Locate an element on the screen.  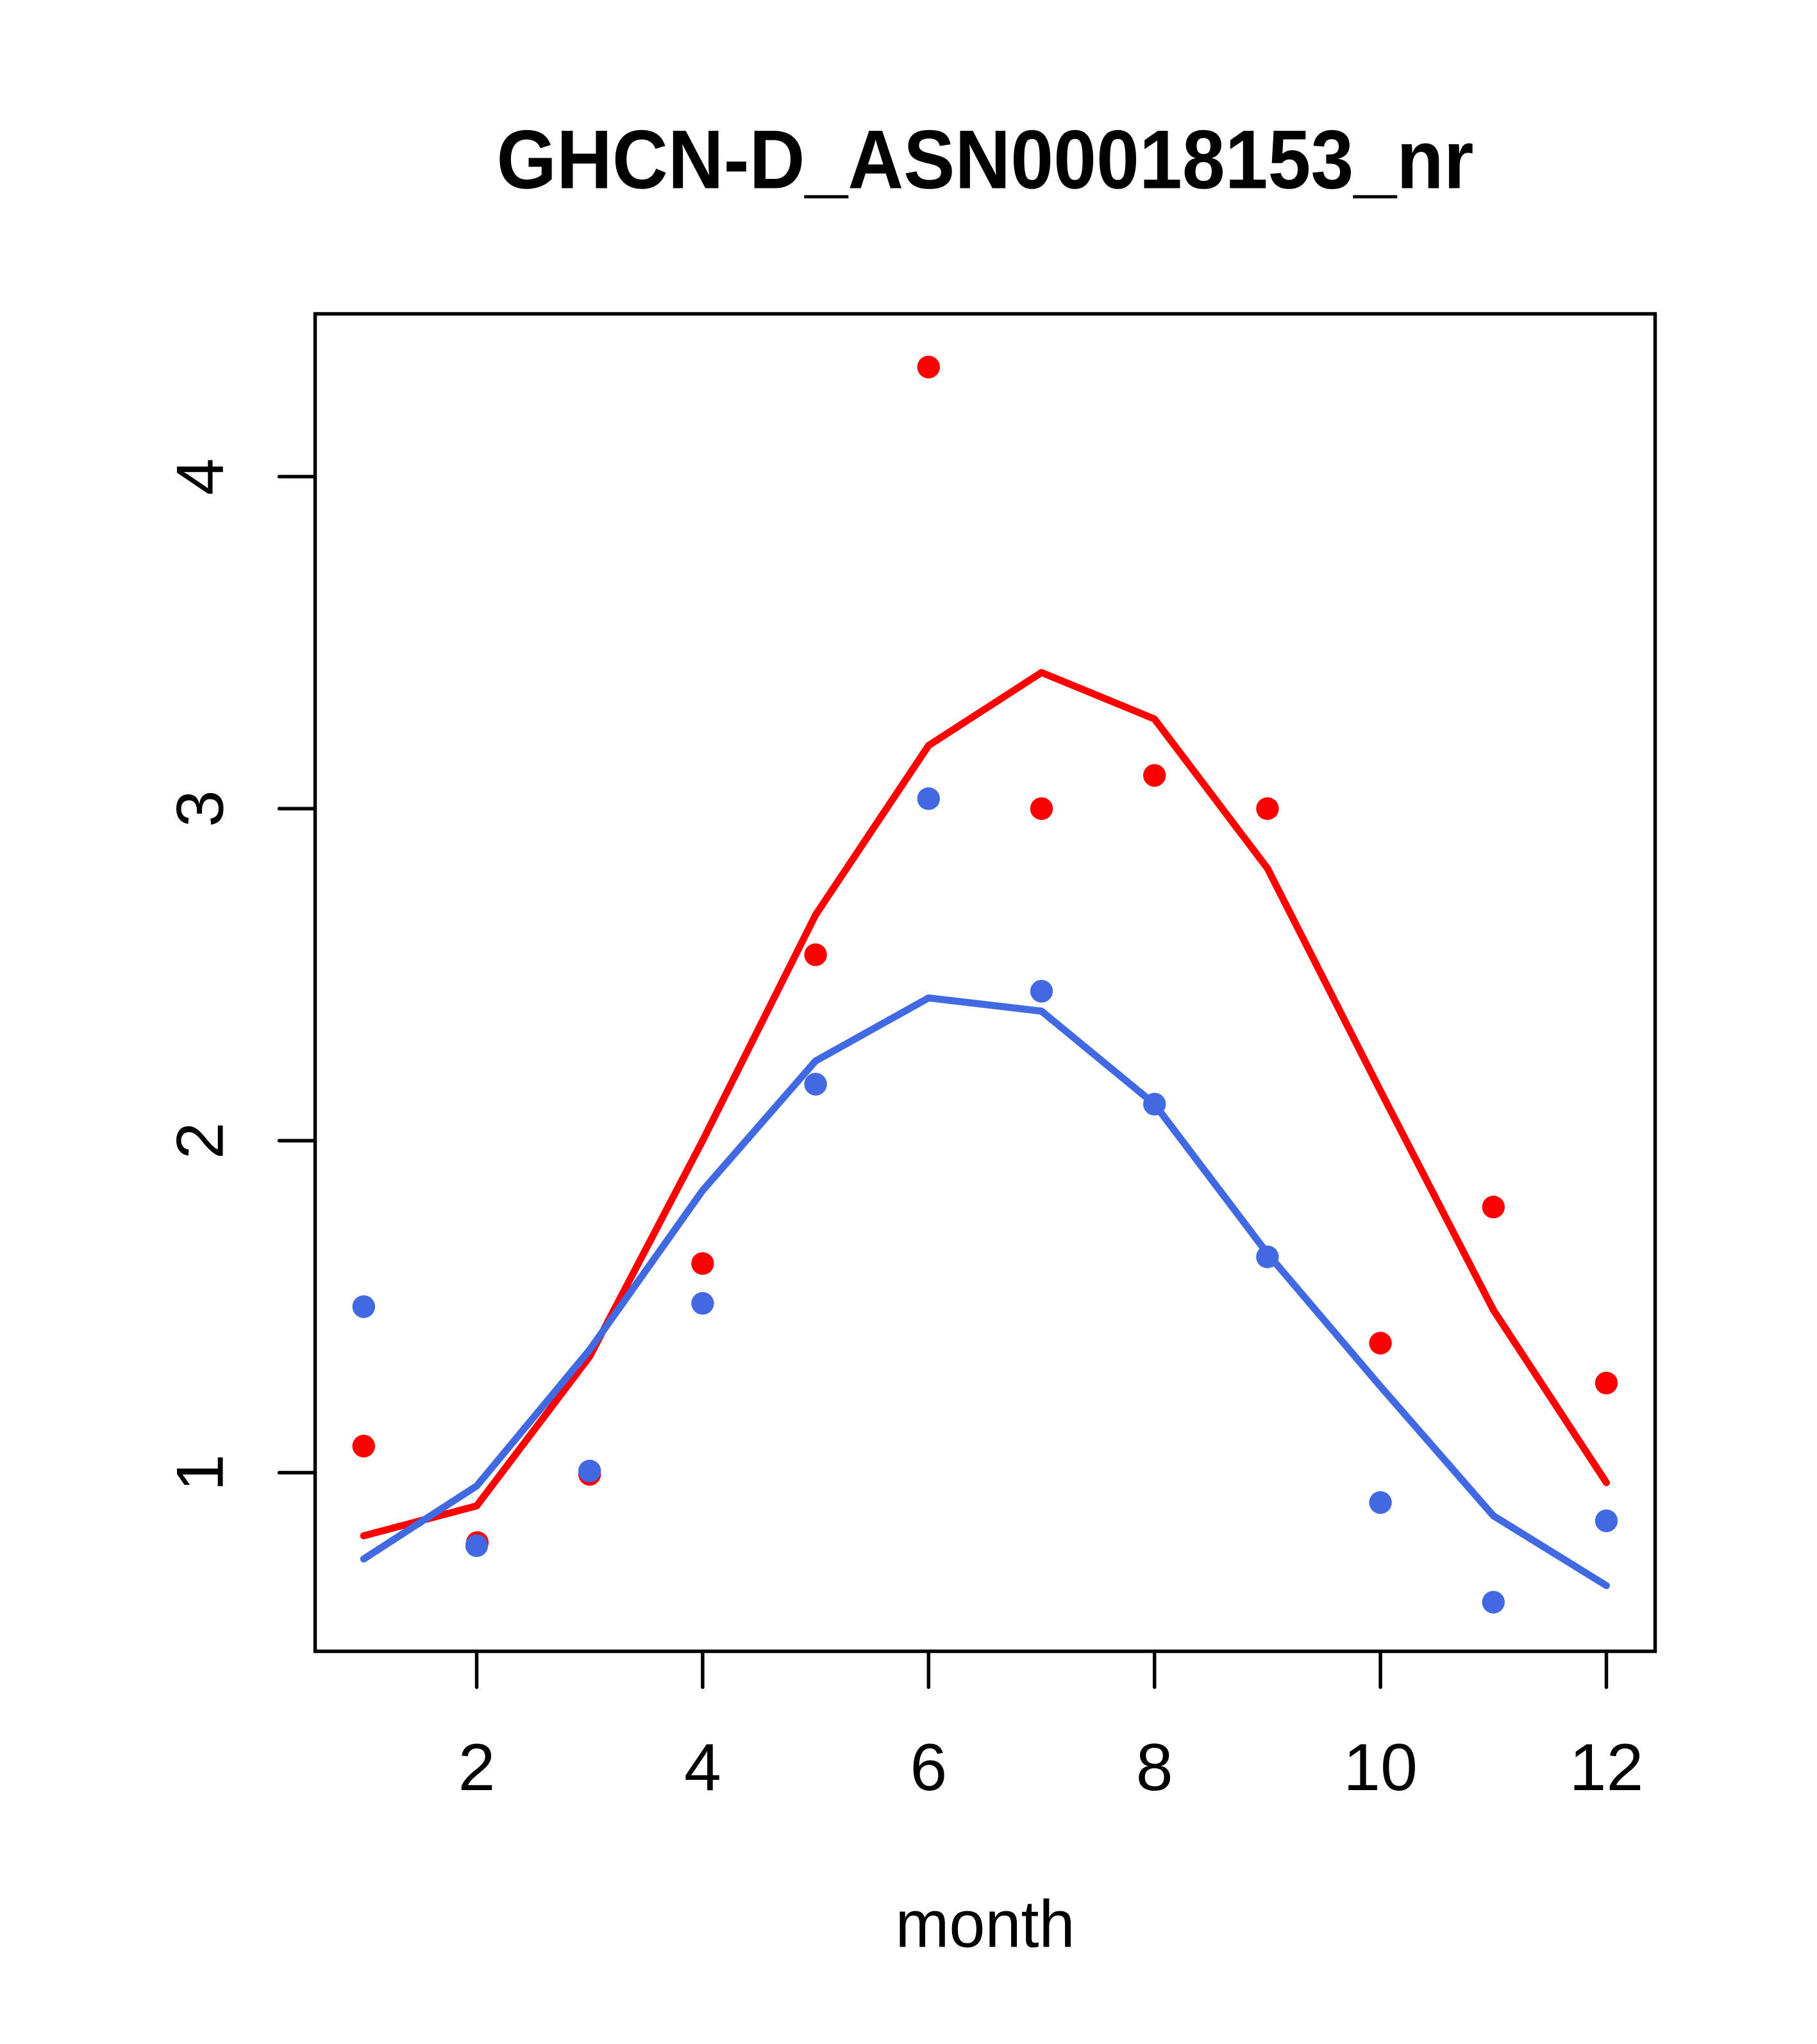
svg-text: GHCN-D_ASN00018153_nr is located at coordinates (986, 159).